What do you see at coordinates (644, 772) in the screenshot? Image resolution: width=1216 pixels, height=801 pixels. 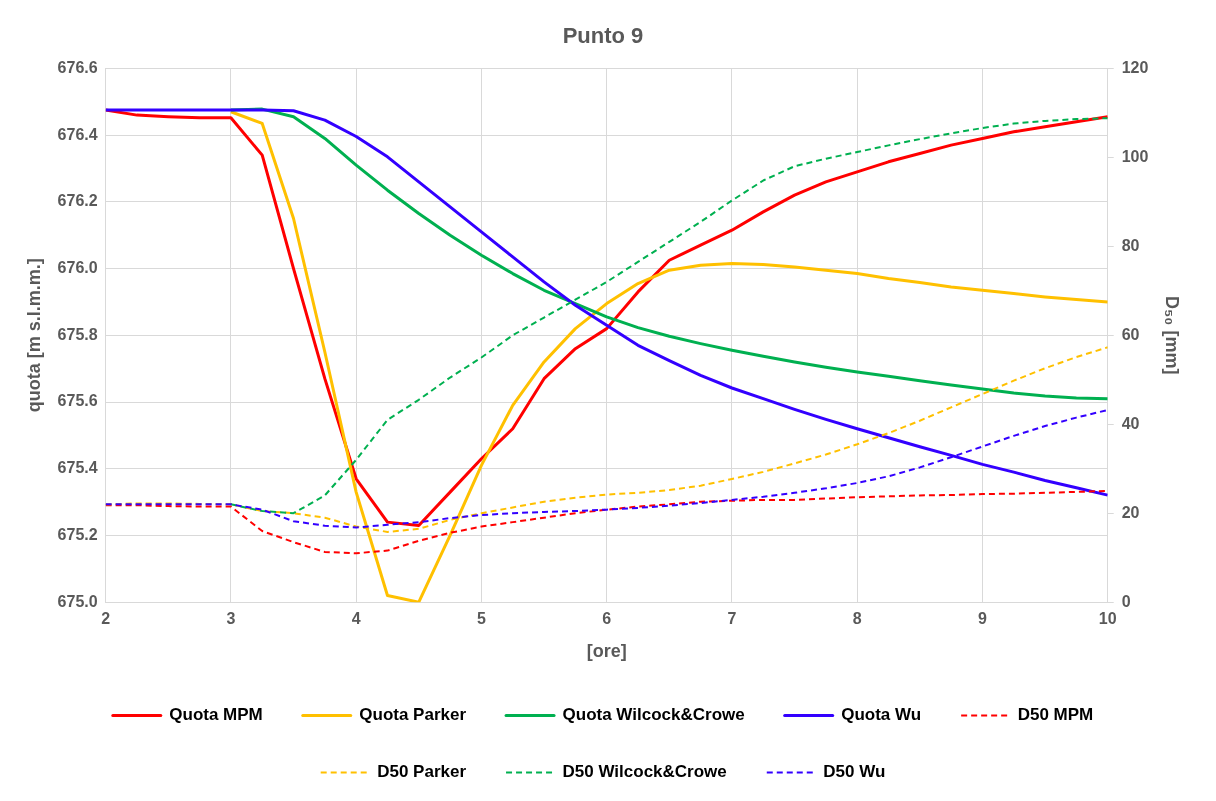 I see `legend-label: D50 Wilcock&Crowe` at bounding box center [644, 772].